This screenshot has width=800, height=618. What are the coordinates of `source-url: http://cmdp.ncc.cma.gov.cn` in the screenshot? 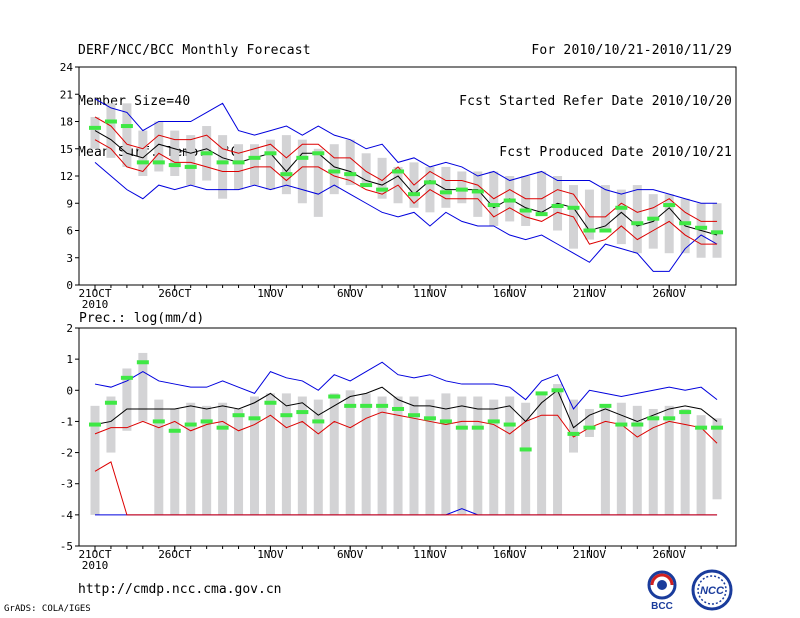 It's located at (180, 589).